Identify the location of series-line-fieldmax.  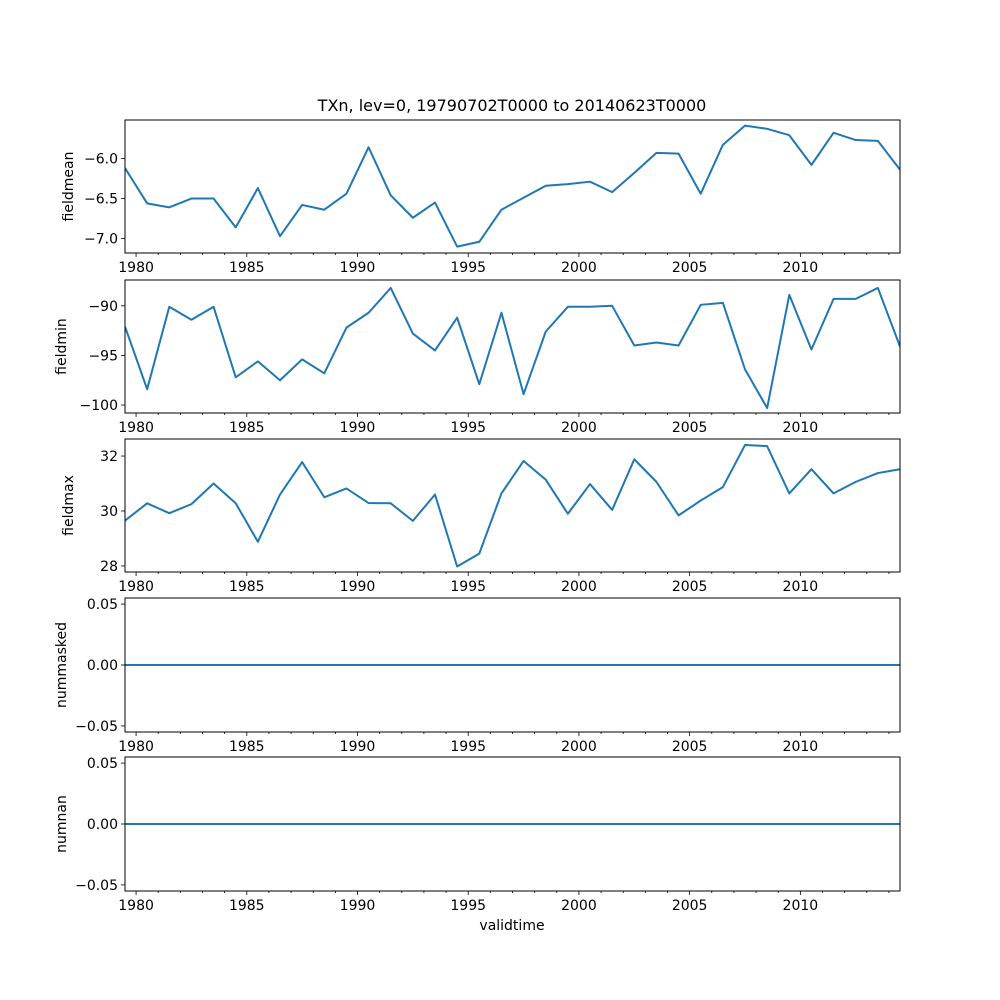
(512, 506).